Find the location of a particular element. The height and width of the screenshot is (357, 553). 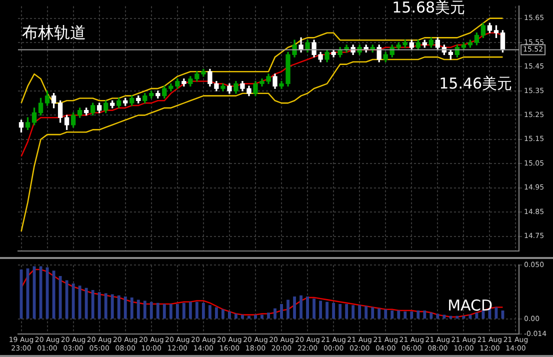

annotation: 布林轨道 is located at coordinates (54, 32).